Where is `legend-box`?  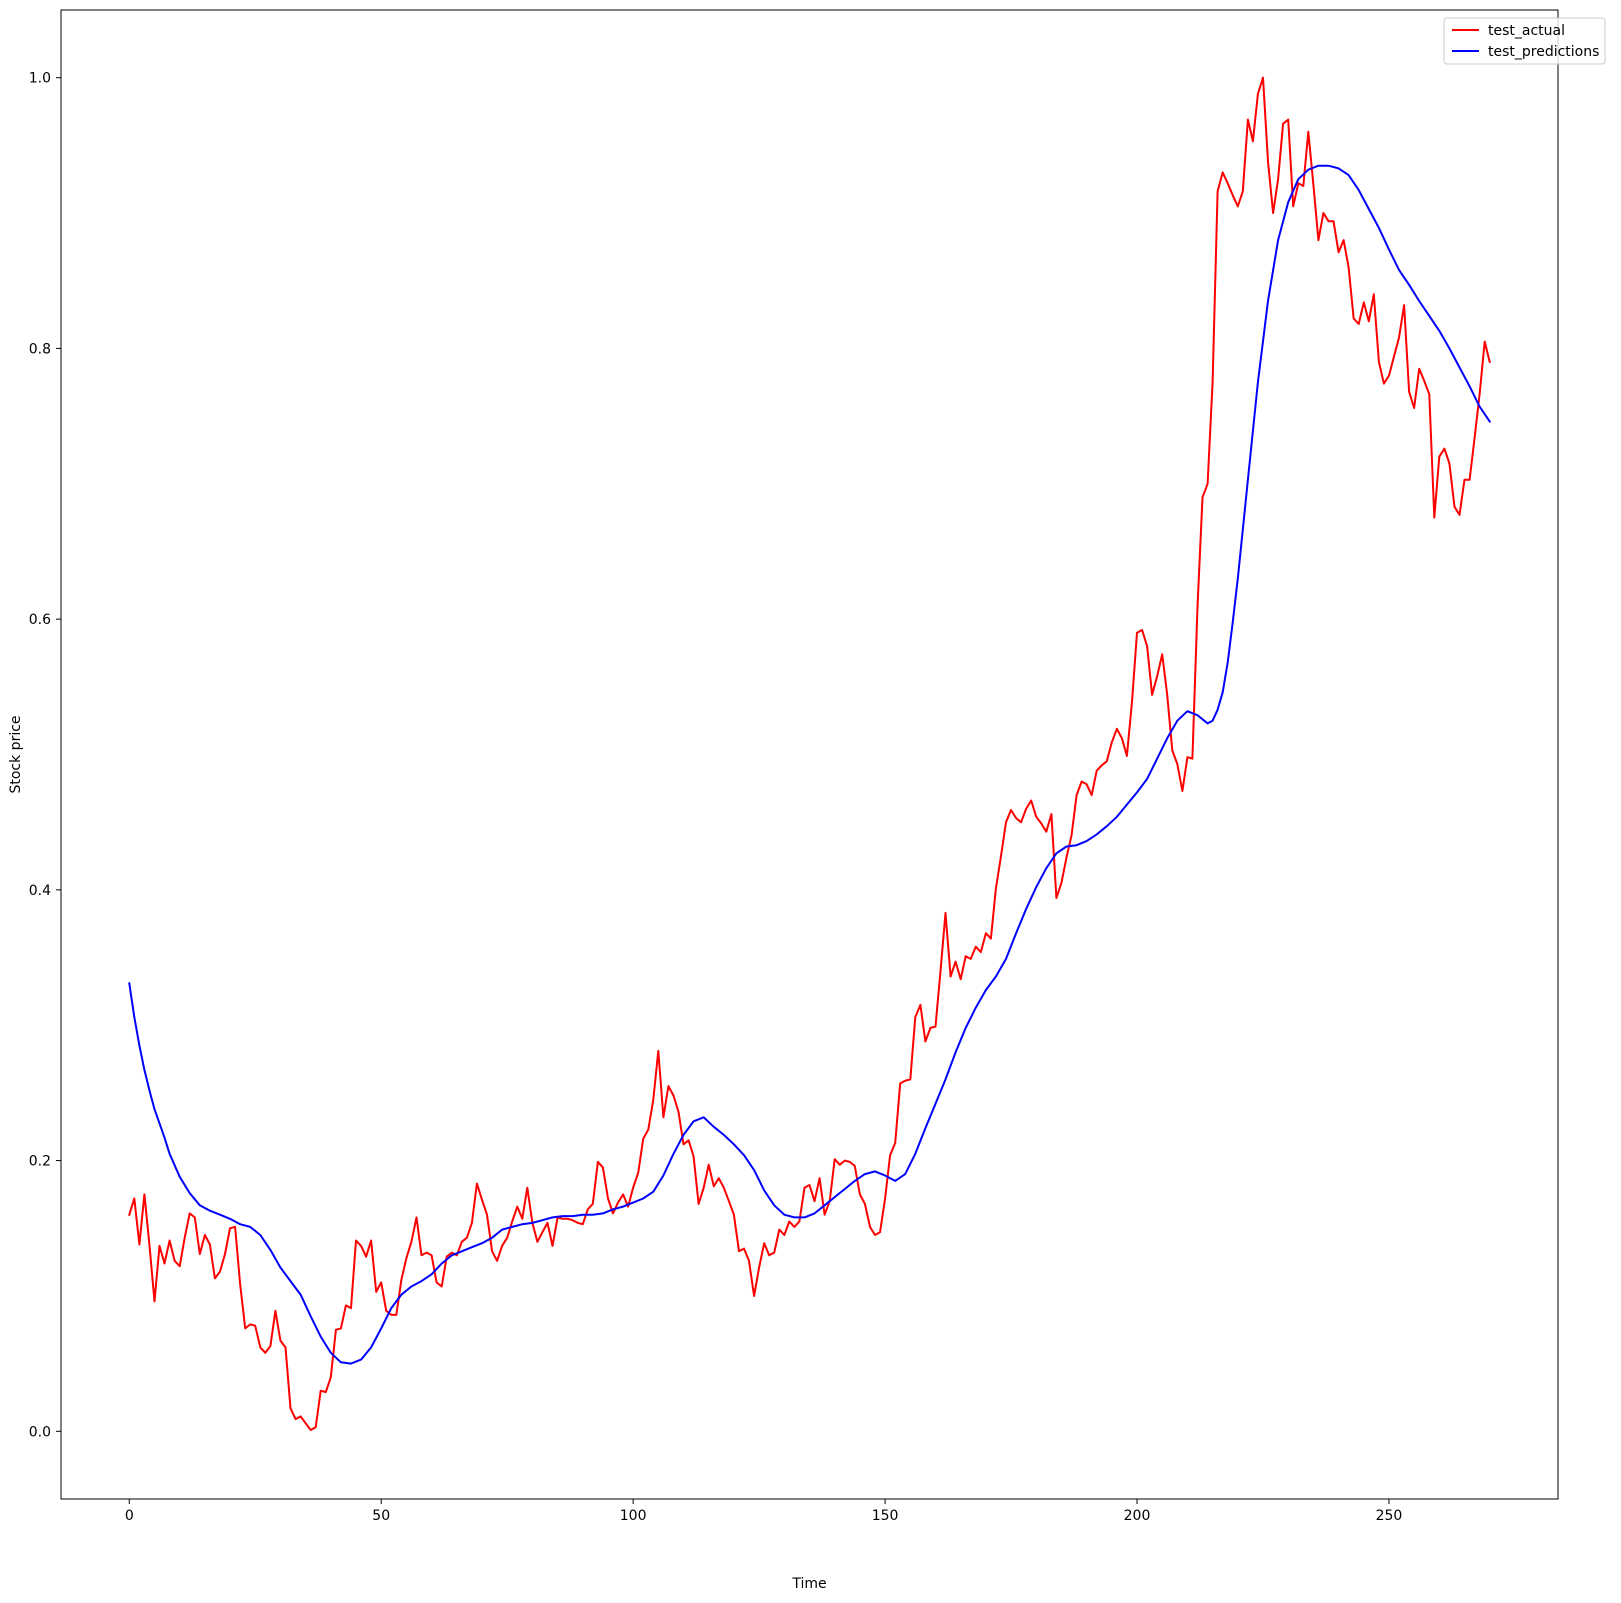 legend-box is located at coordinates (1524, 41).